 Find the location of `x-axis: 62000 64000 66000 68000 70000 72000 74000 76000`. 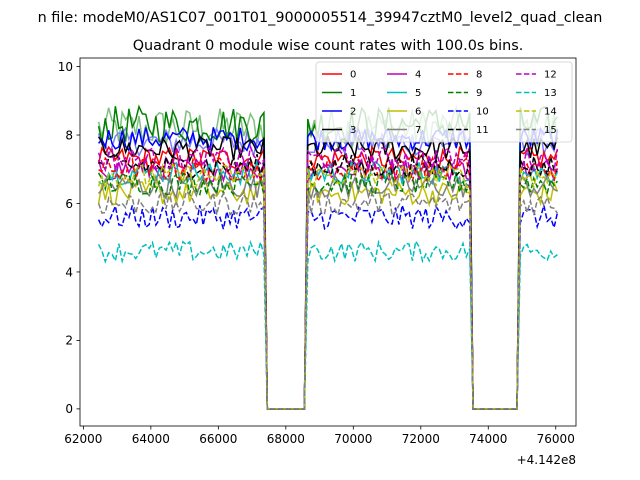

x-axis: 62000 64000 66000 68000 70000 72000 74000 76000 is located at coordinates (319, 436).